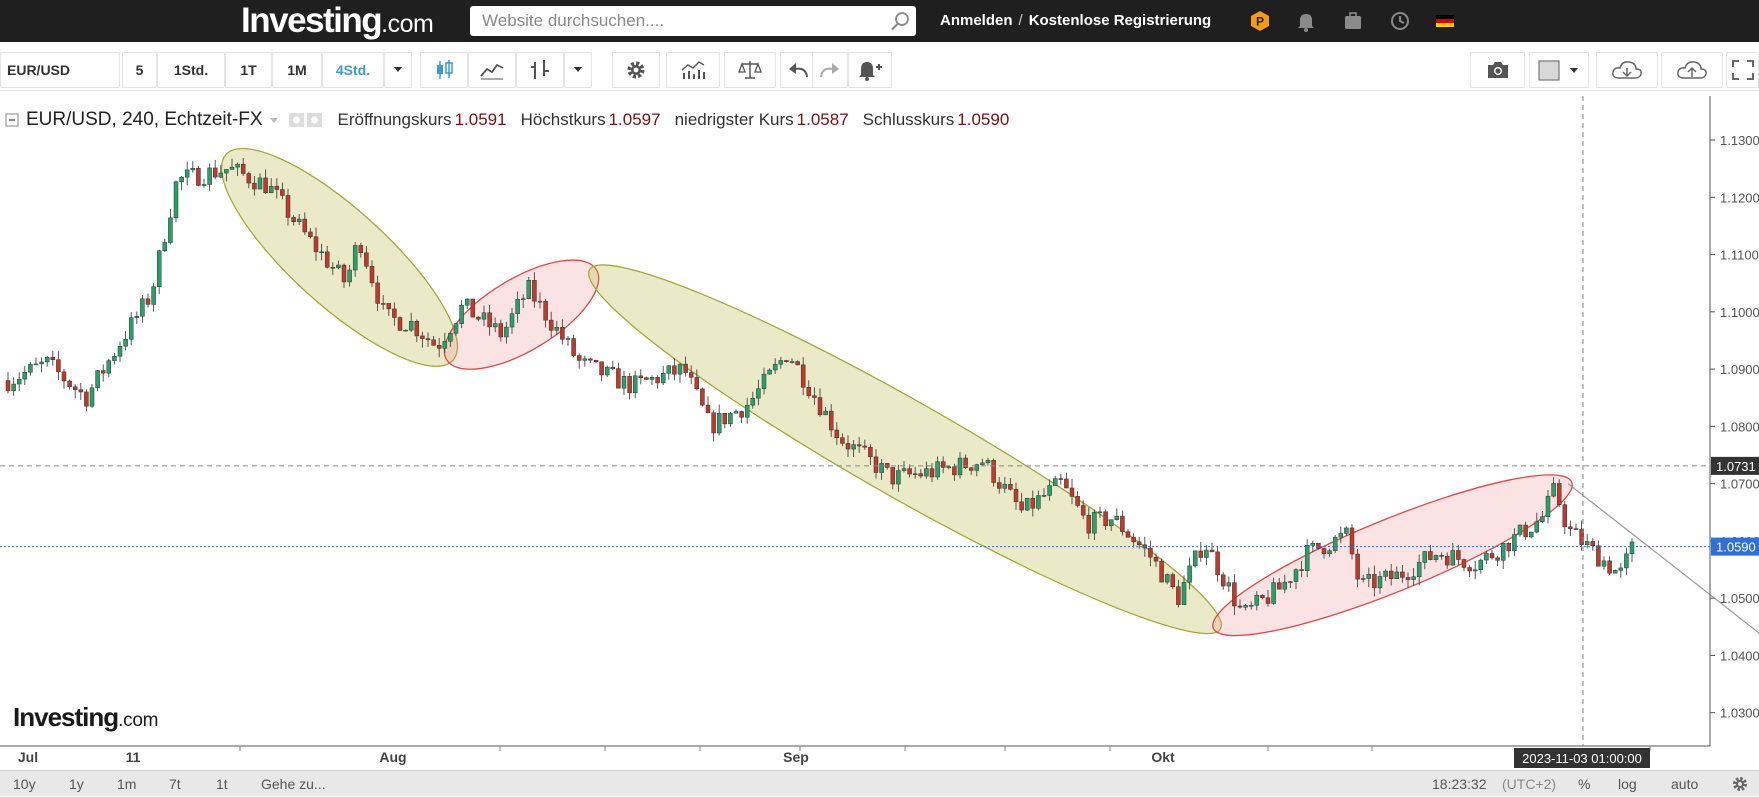  Describe the element at coordinates (76, 784) in the screenshot. I see `range-1y: 1y` at that location.